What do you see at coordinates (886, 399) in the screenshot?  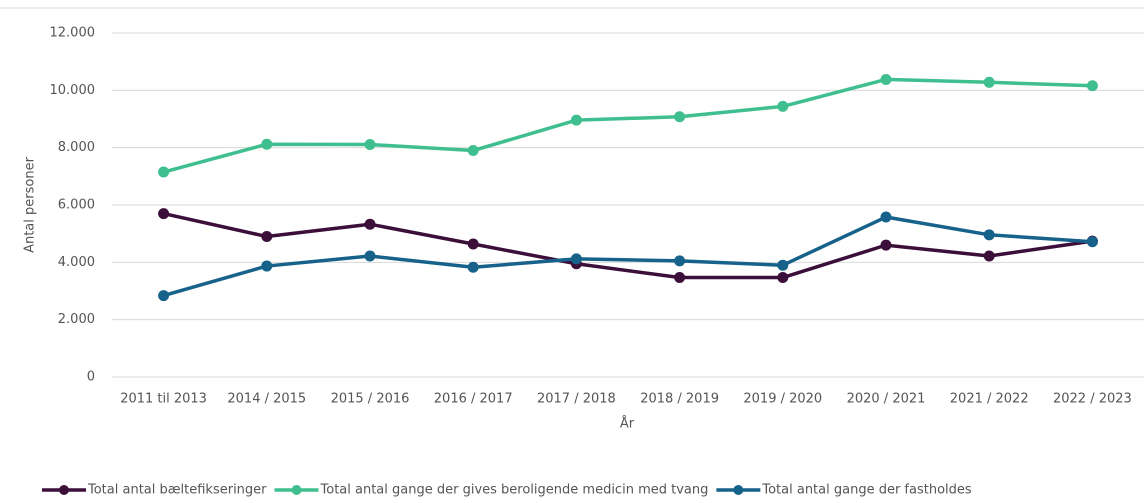 I see `x-tick-label: 2020 / 2021` at bounding box center [886, 399].